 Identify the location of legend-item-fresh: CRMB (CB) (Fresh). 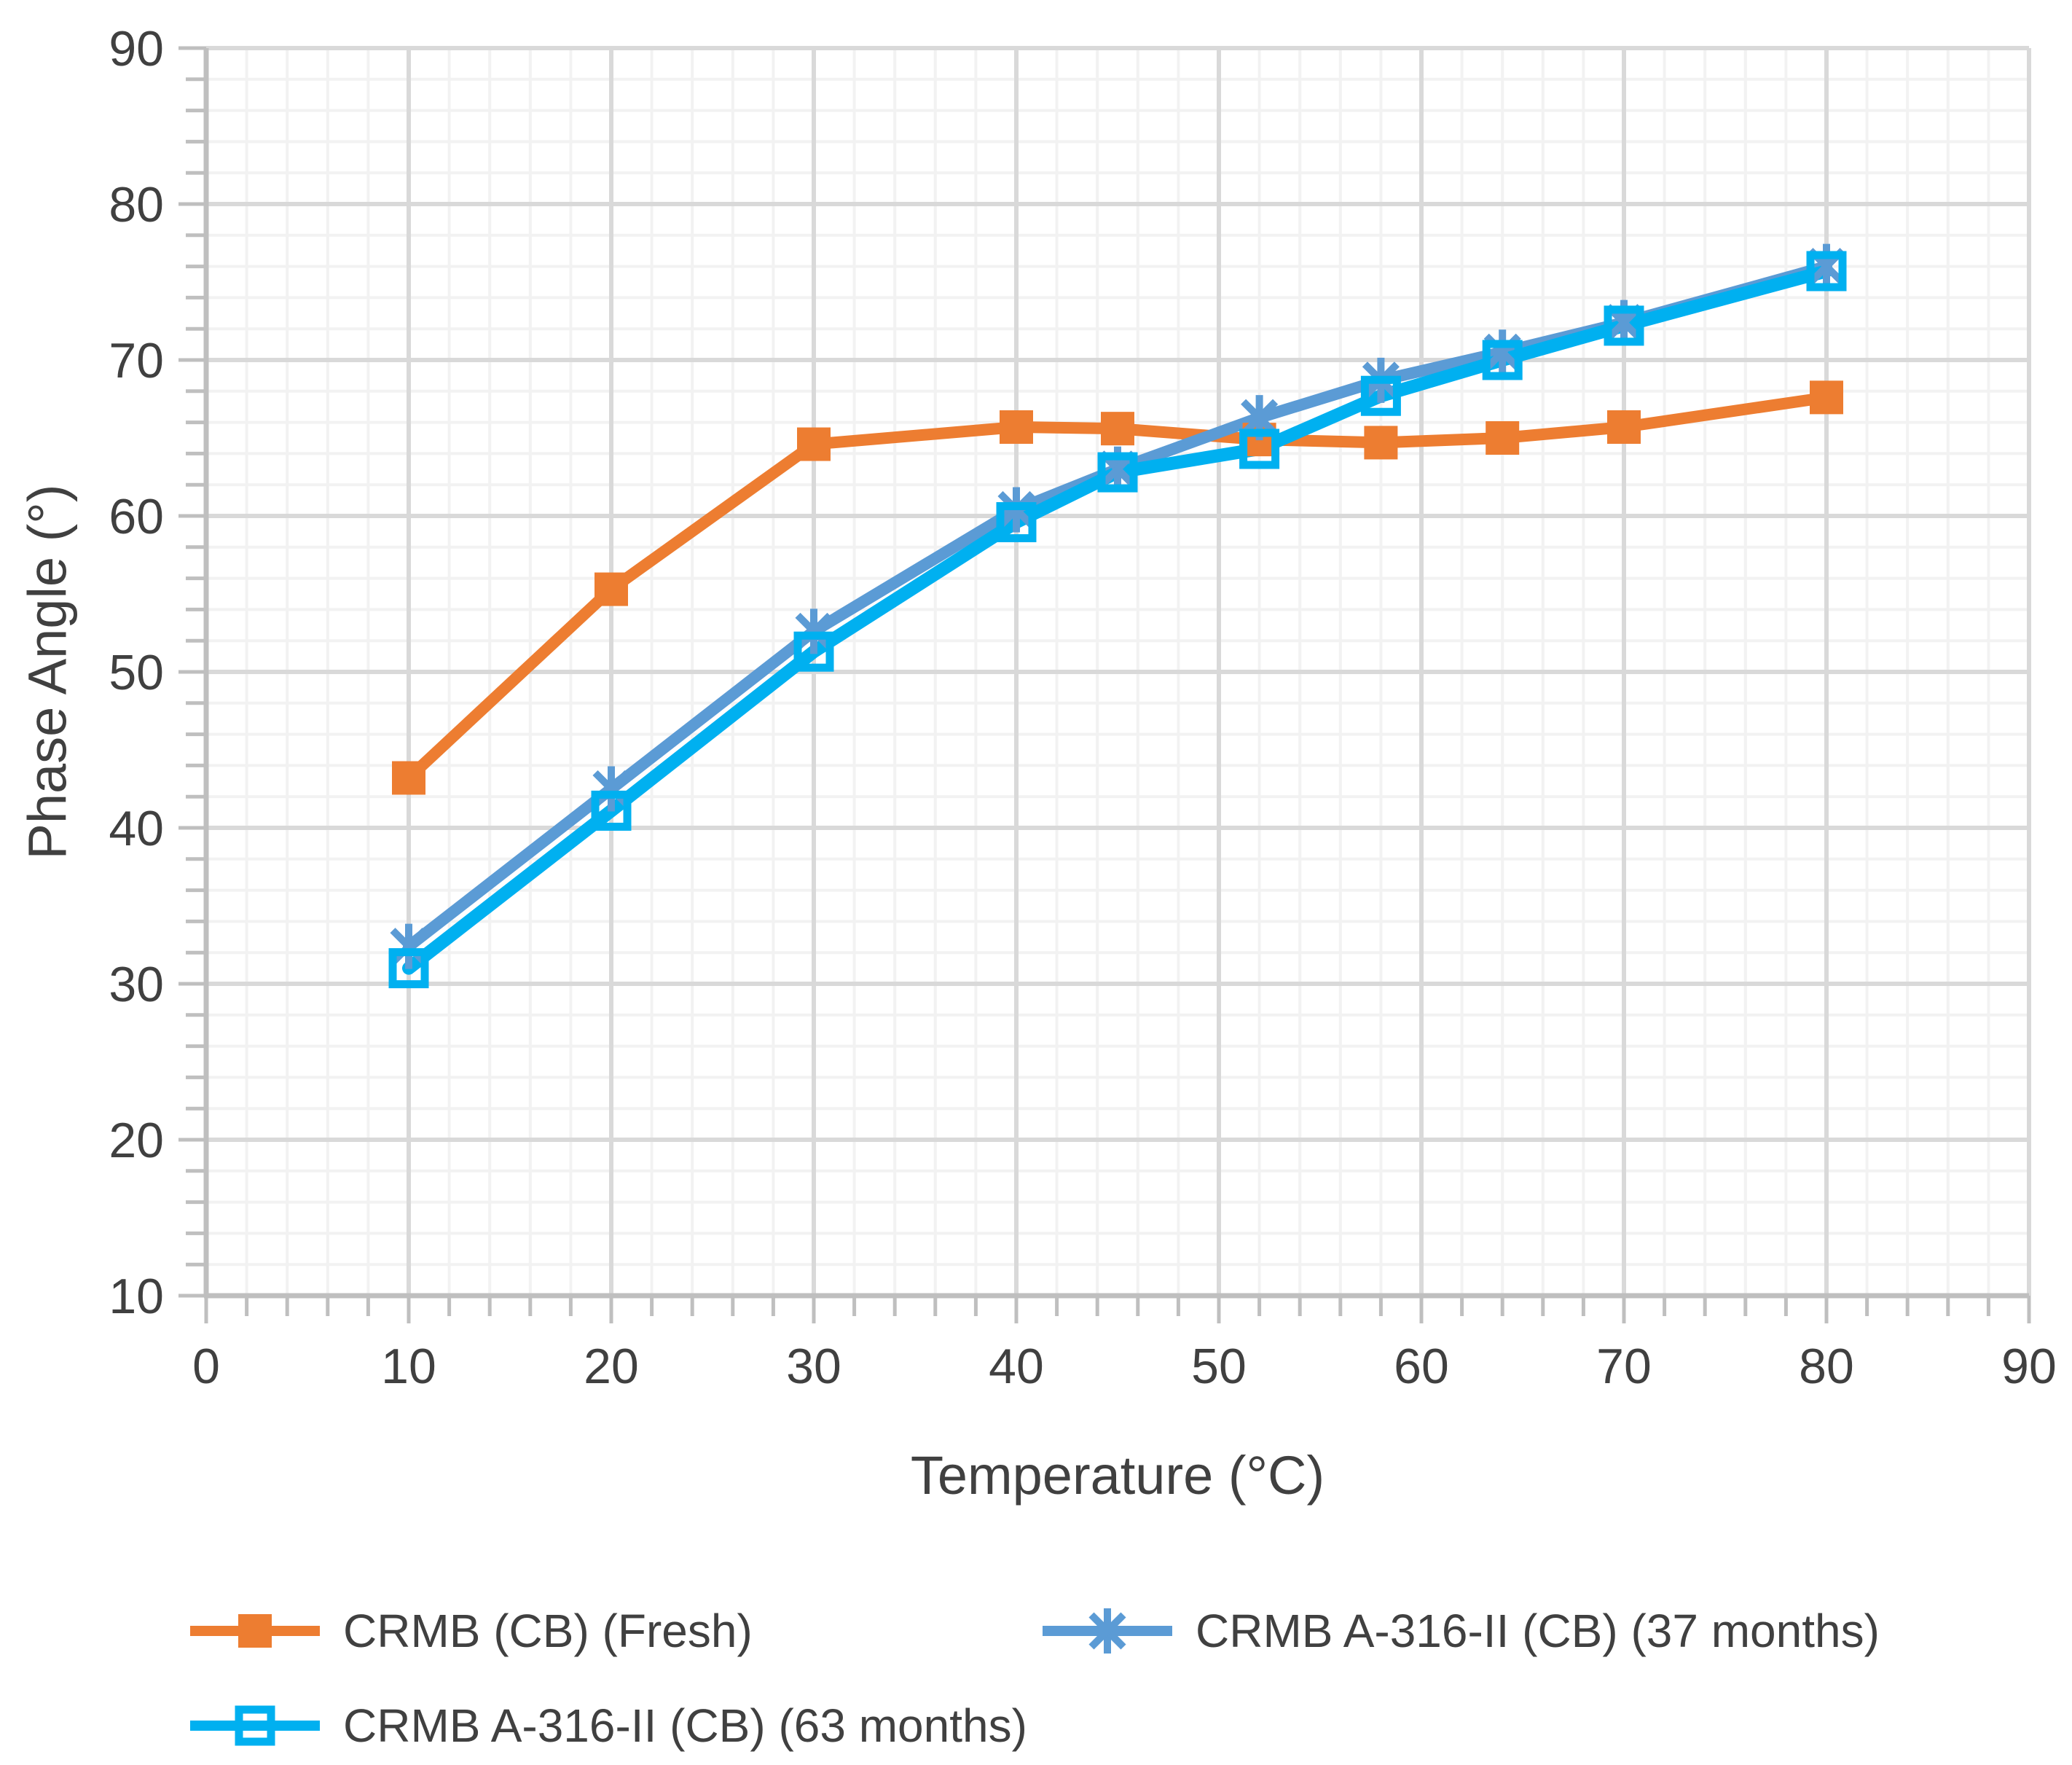
(469, 1630).